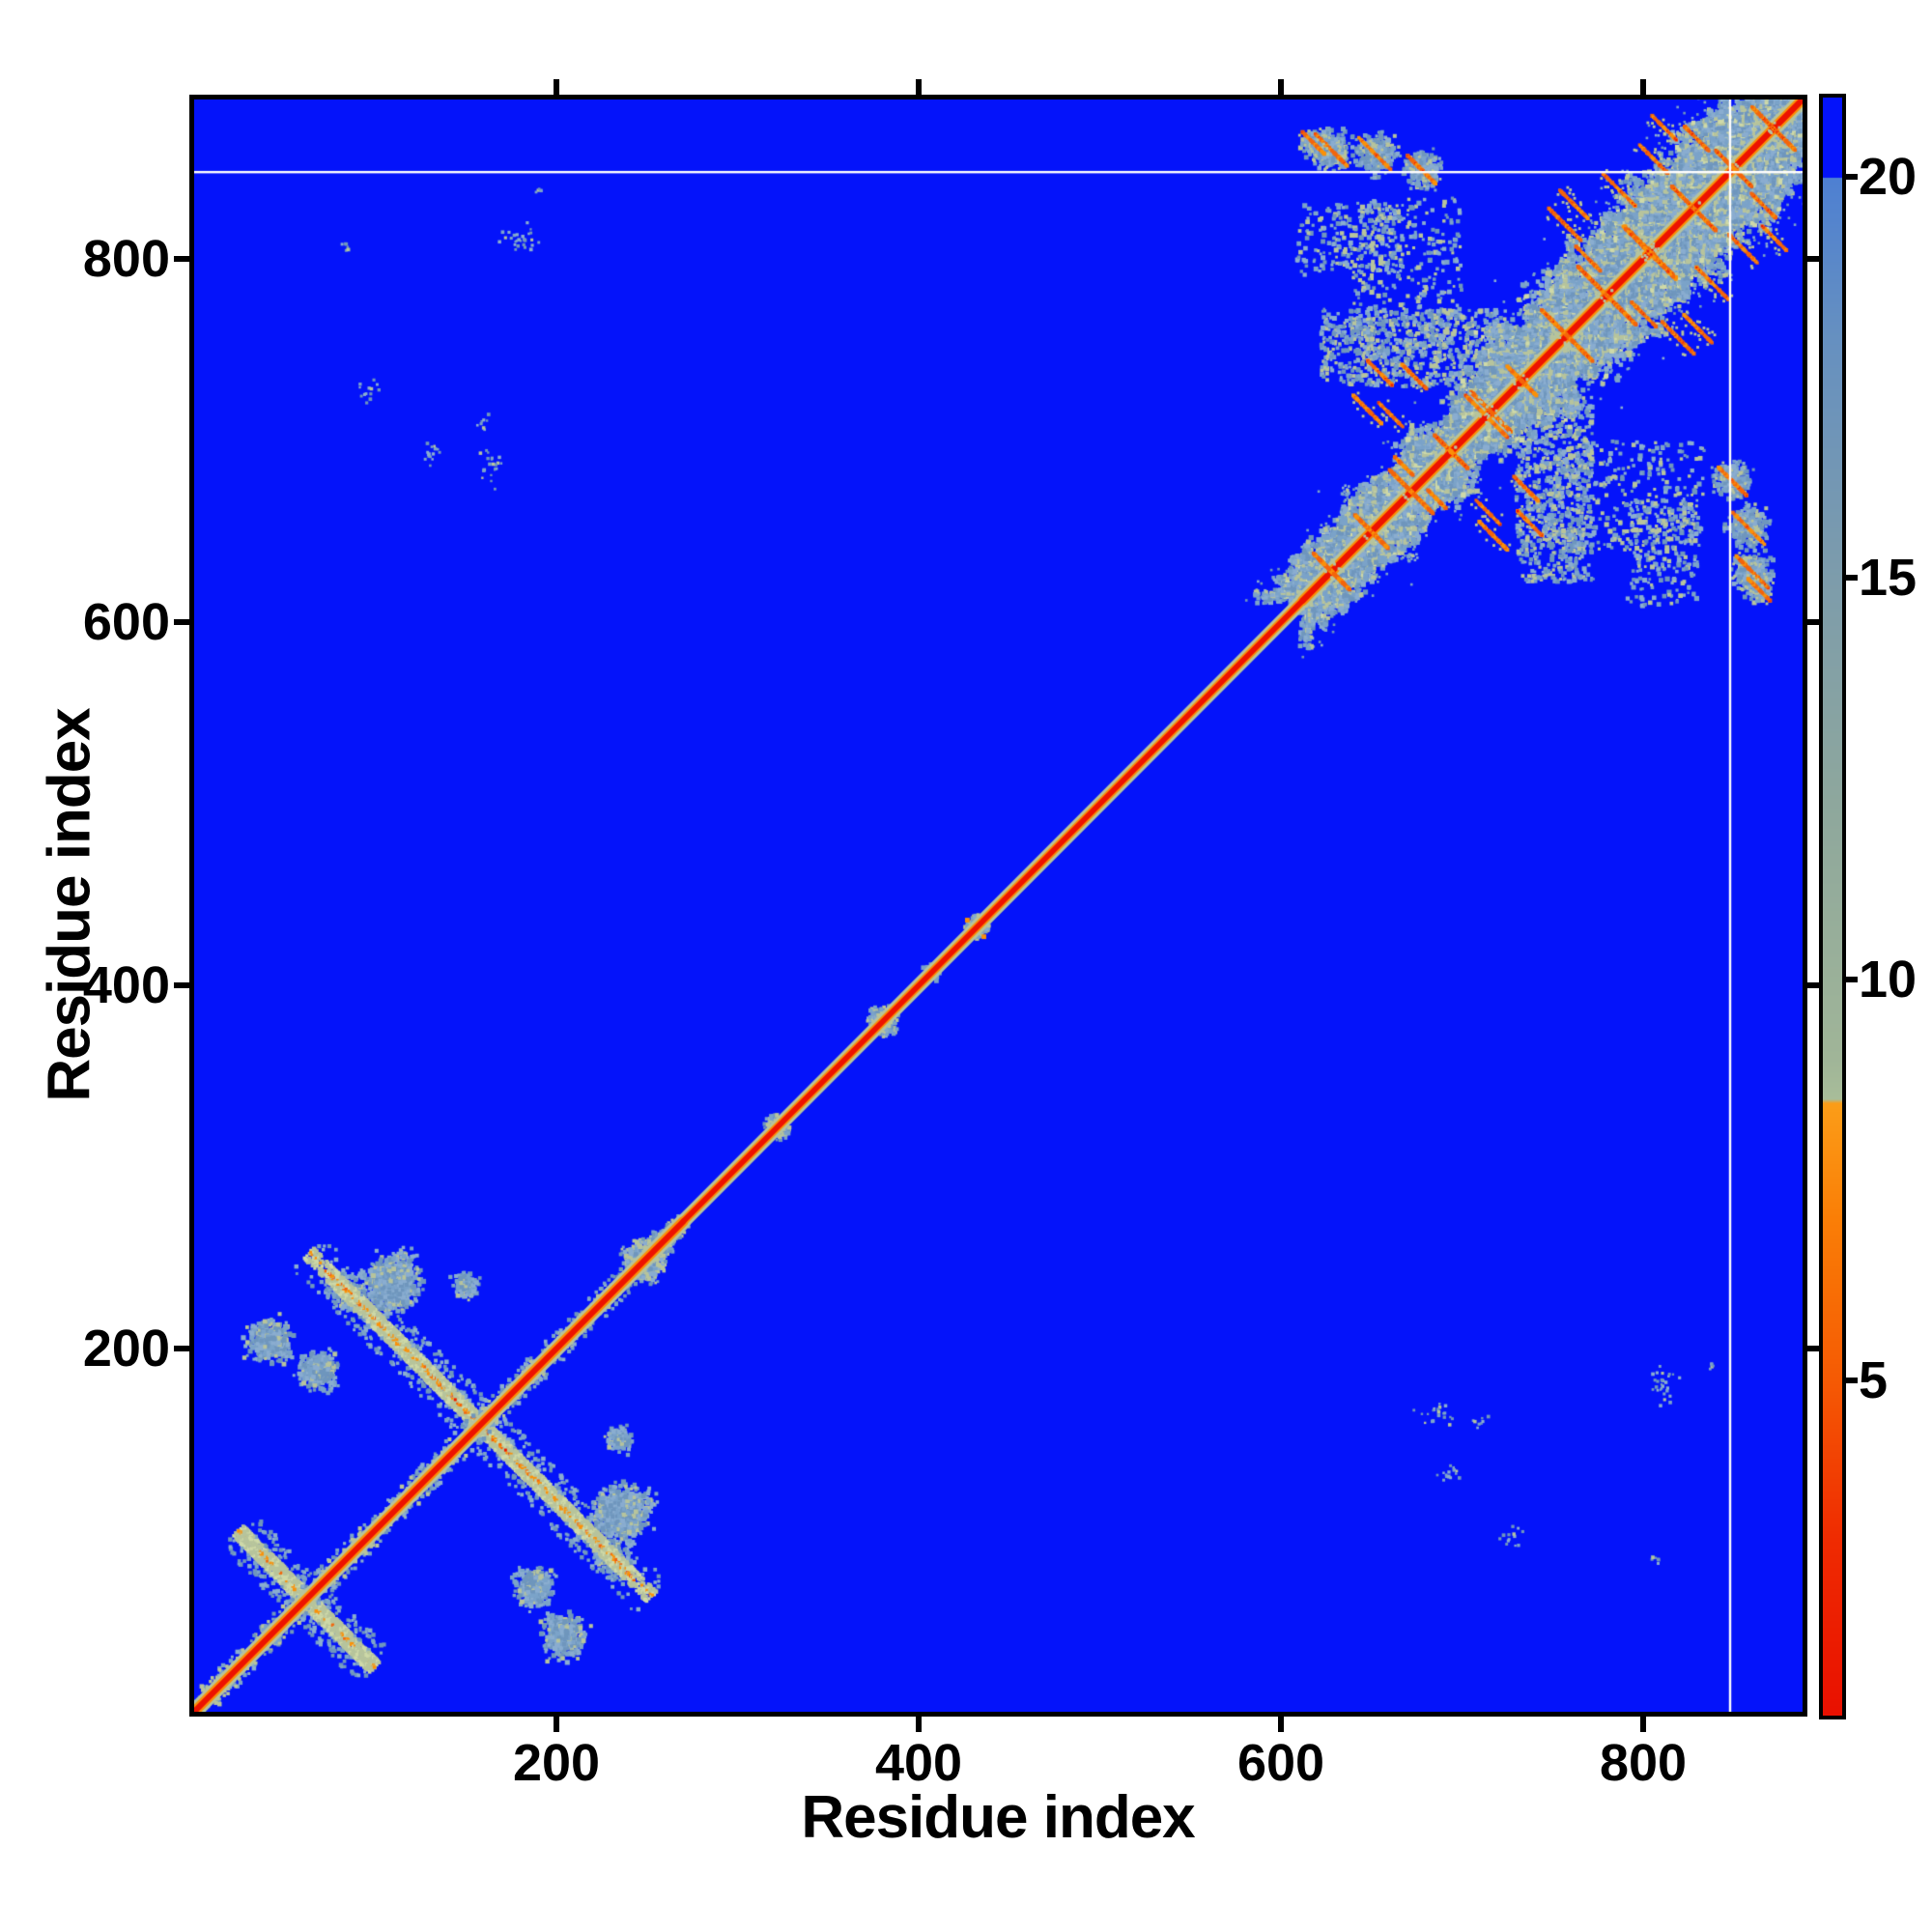  What do you see at coordinates (1888, 177) in the screenshot?
I see `colorbar-tick-label: 20` at bounding box center [1888, 177].